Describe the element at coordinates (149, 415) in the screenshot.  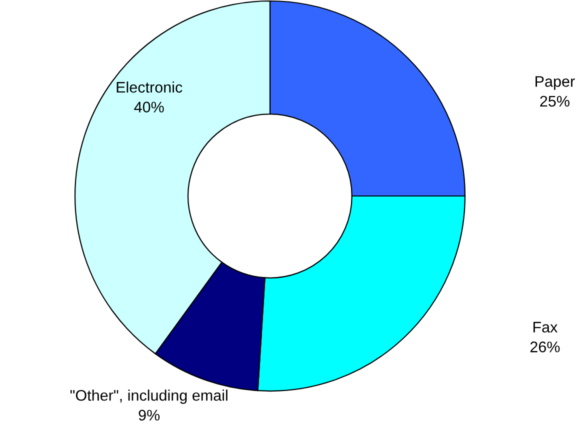
I see `data-label: 9%` at that location.